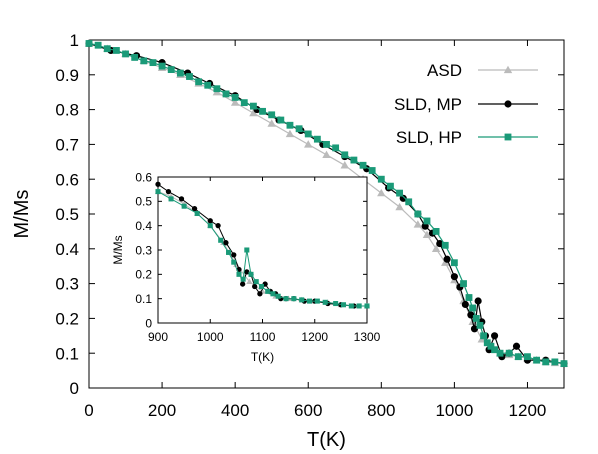  I want to click on main-y-axis-title: M/Ms, so click(22, 214).